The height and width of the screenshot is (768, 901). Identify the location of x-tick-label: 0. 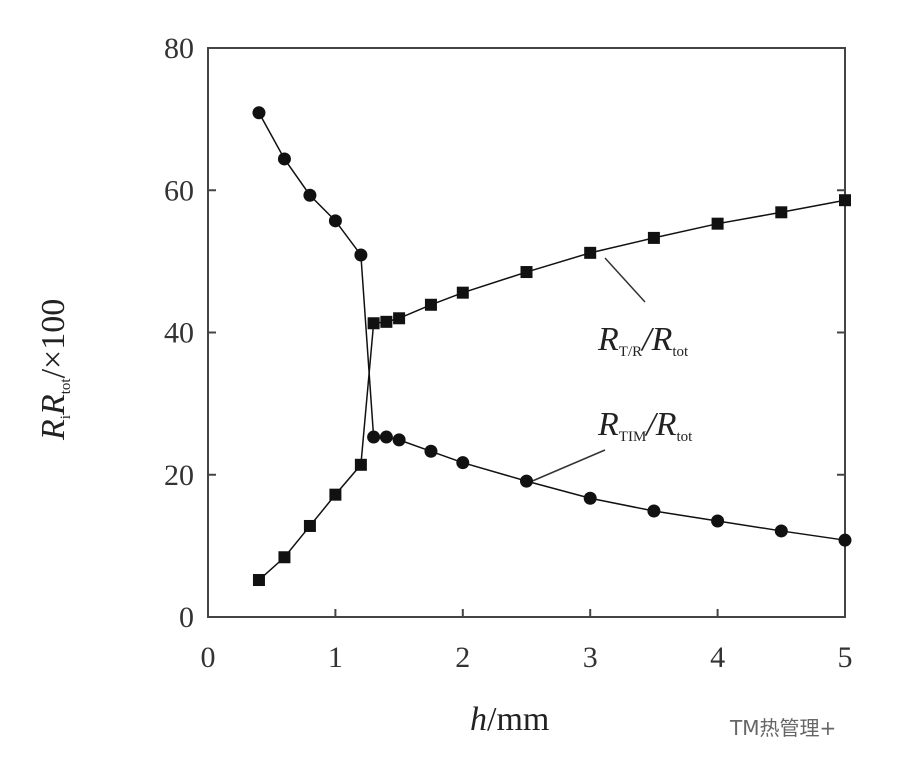
(208, 657).